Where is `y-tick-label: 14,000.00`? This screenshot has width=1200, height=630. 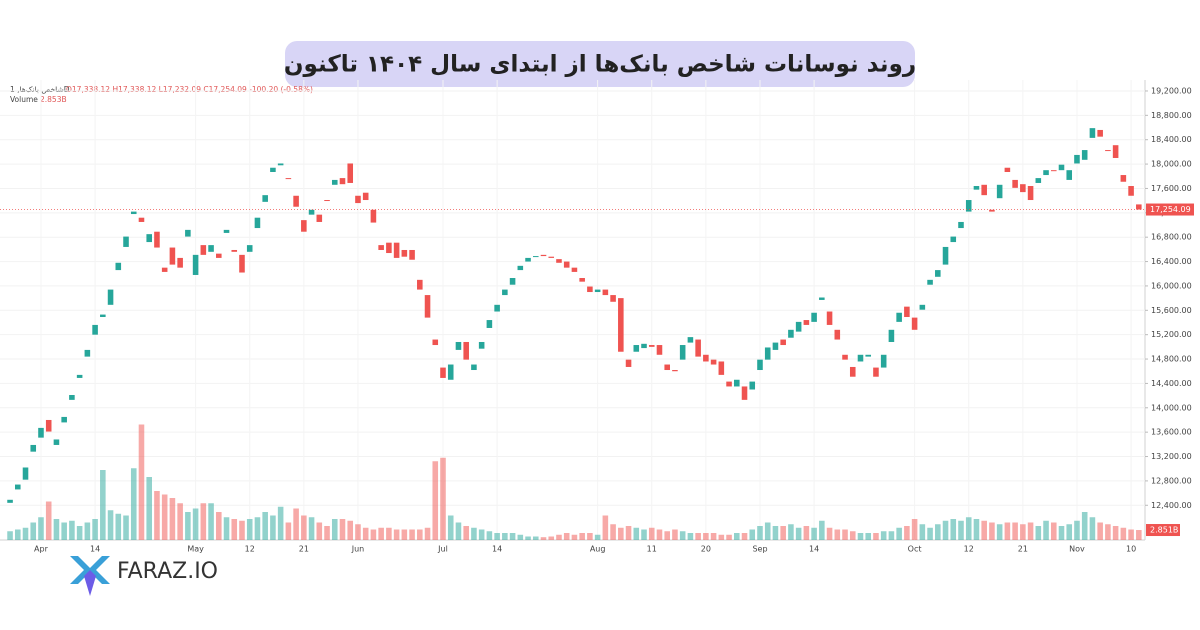
y-tick-label: 14,000.00 is located at coordinates (1171, 407).